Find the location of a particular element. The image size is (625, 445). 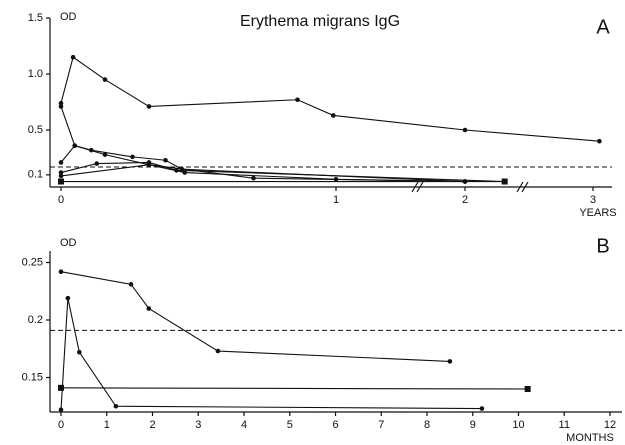

y-tick-label: 0.25 is located at coordinates (32, 262).